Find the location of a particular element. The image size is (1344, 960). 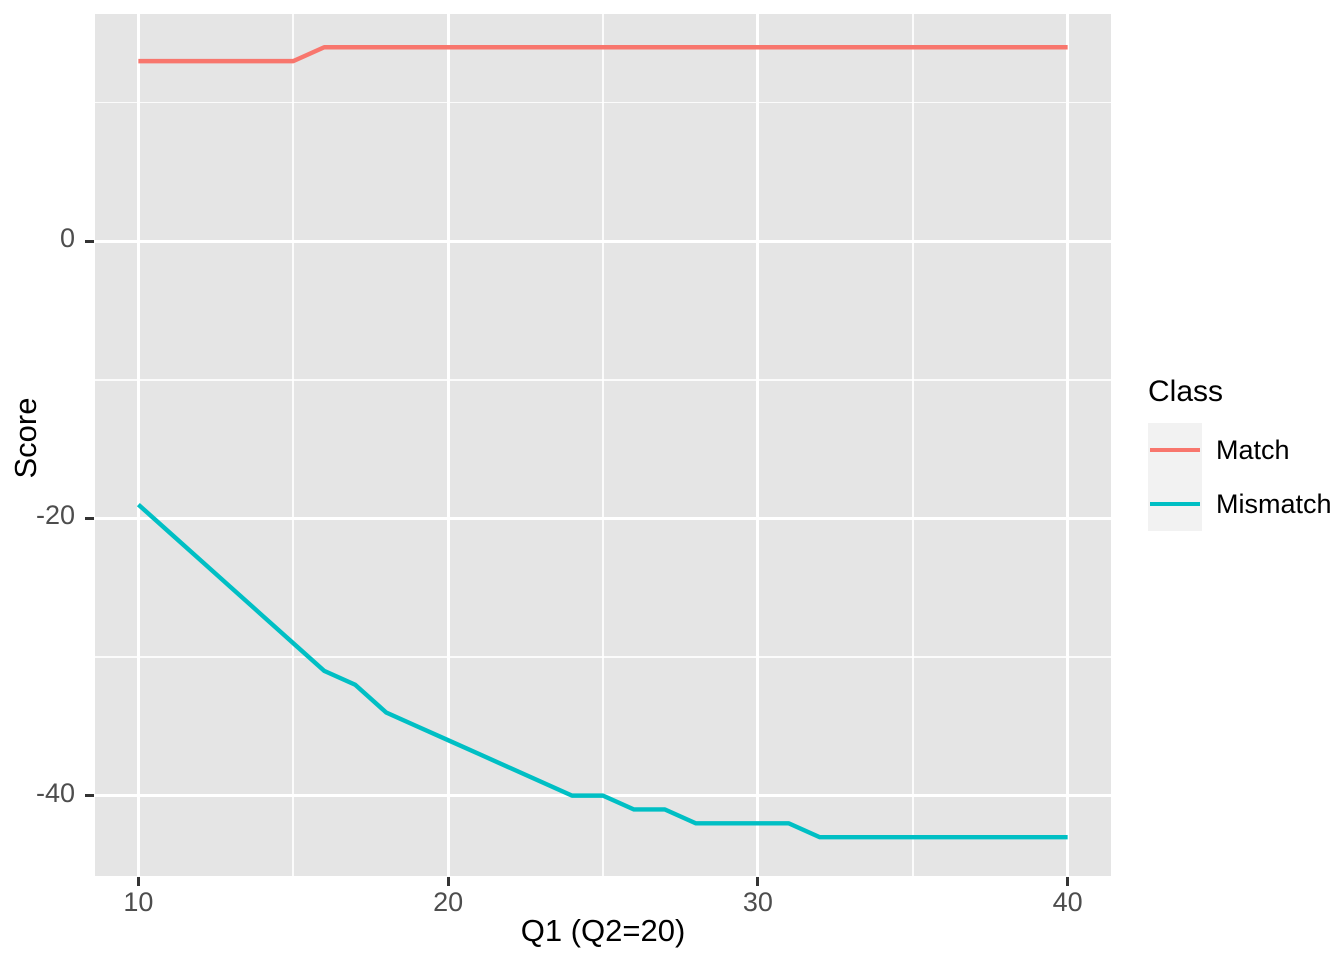

legend-item-match: Match is located at coordinates (1243, 450).